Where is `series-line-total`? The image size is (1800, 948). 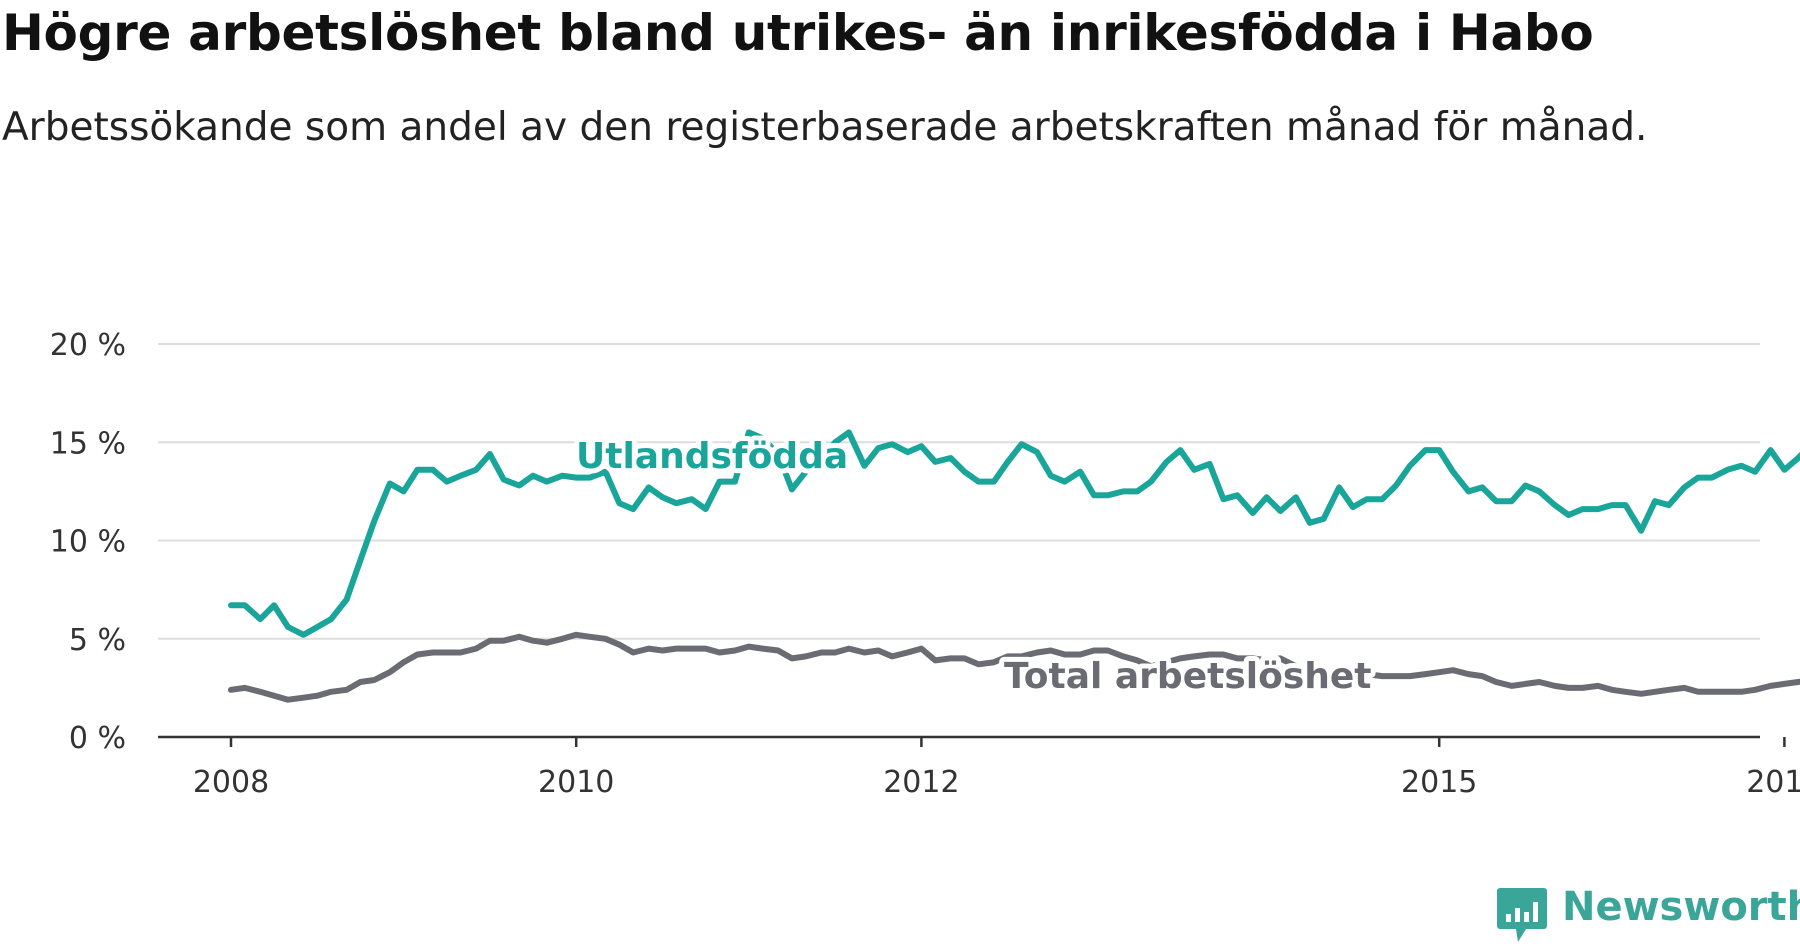 series-line-total is located at coordinates (1014, 667).